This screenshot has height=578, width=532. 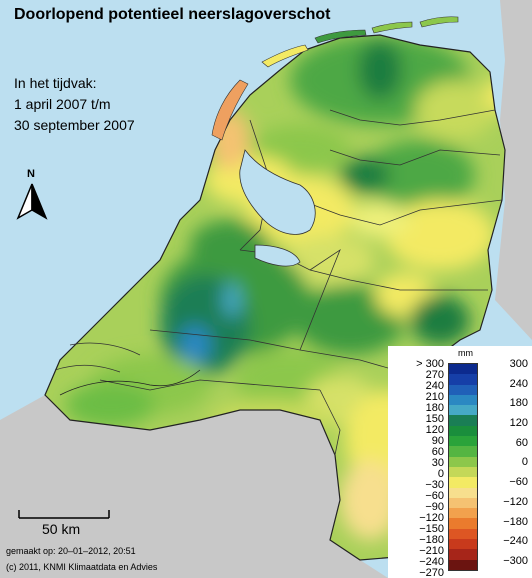 I want to click on legend-right-label: −240, so click(x=515, y=541).